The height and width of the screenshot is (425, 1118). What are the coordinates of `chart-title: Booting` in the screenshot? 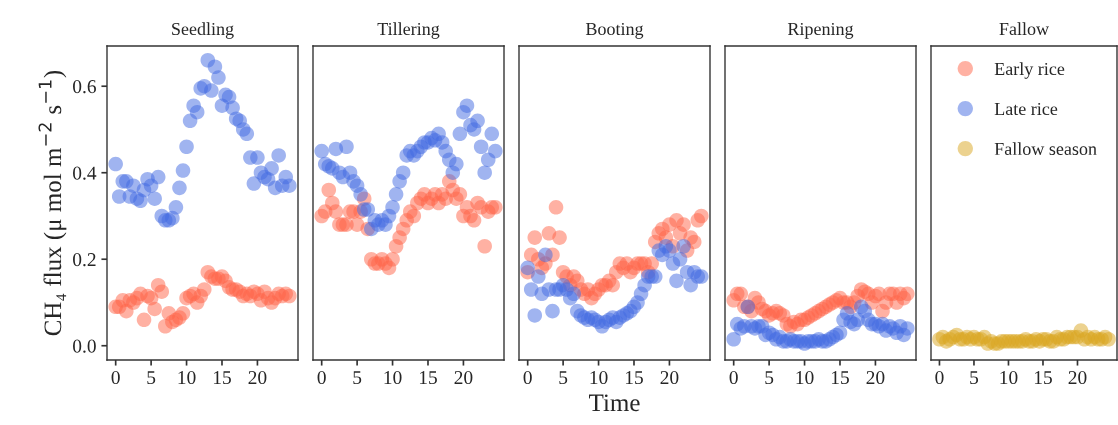 It's located at (614, 30).